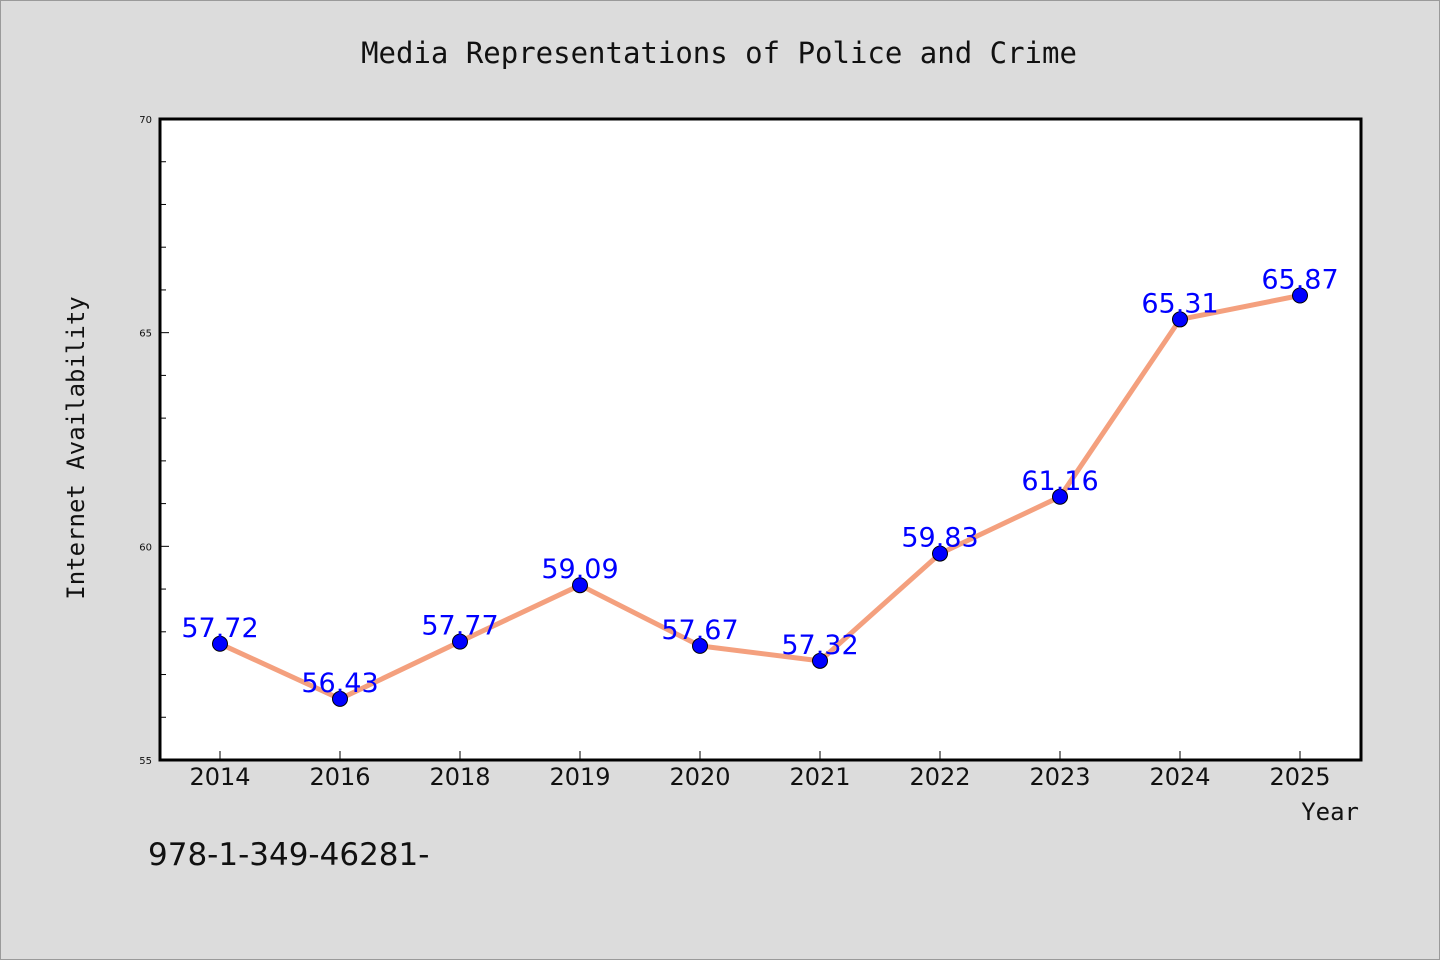 The image size is (1440, 960). What do you see at coordinates (579, 569) in the screenshot?
I see `data-label: 59.09` at bounding box center [579, 569].